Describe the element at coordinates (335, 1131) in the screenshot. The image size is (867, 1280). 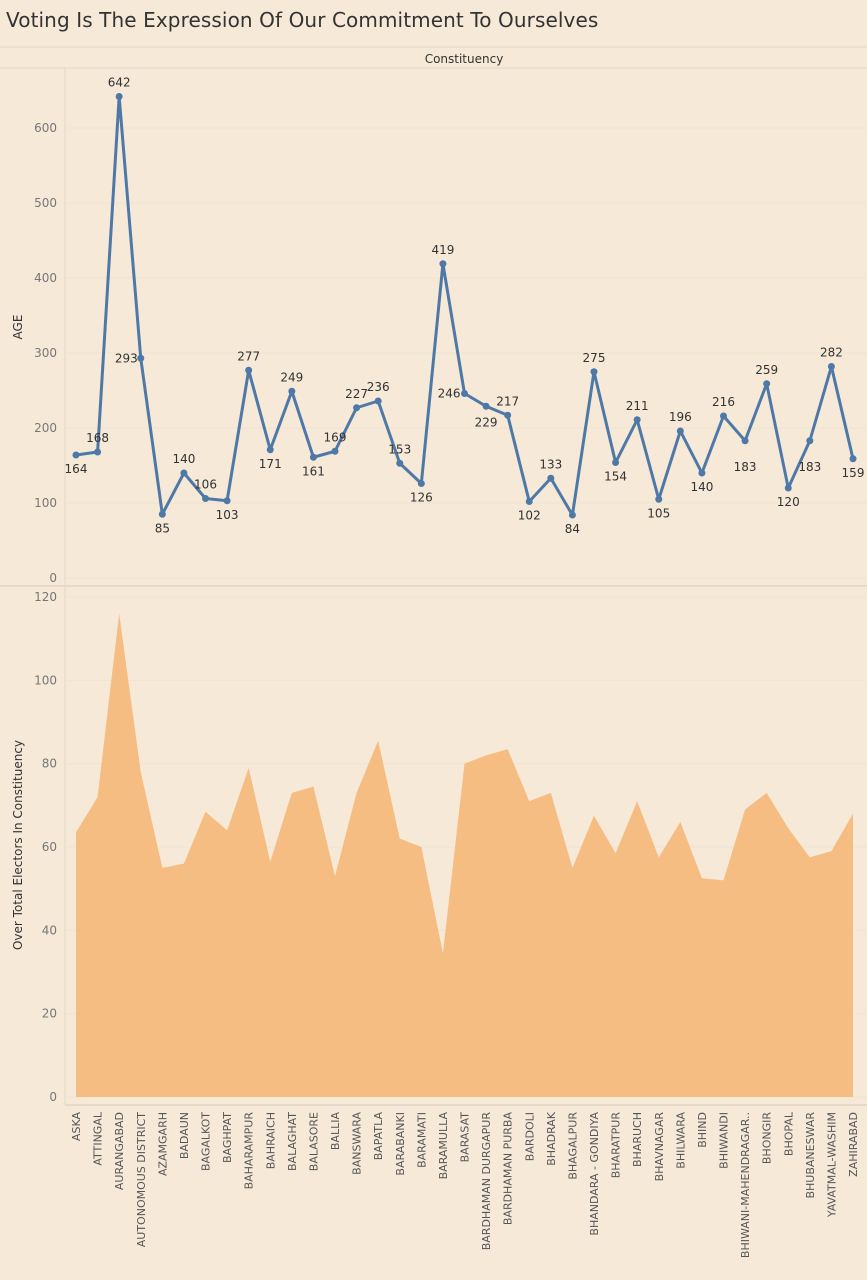
I see `x-tick-label-constituency: BALLIA` at that location.